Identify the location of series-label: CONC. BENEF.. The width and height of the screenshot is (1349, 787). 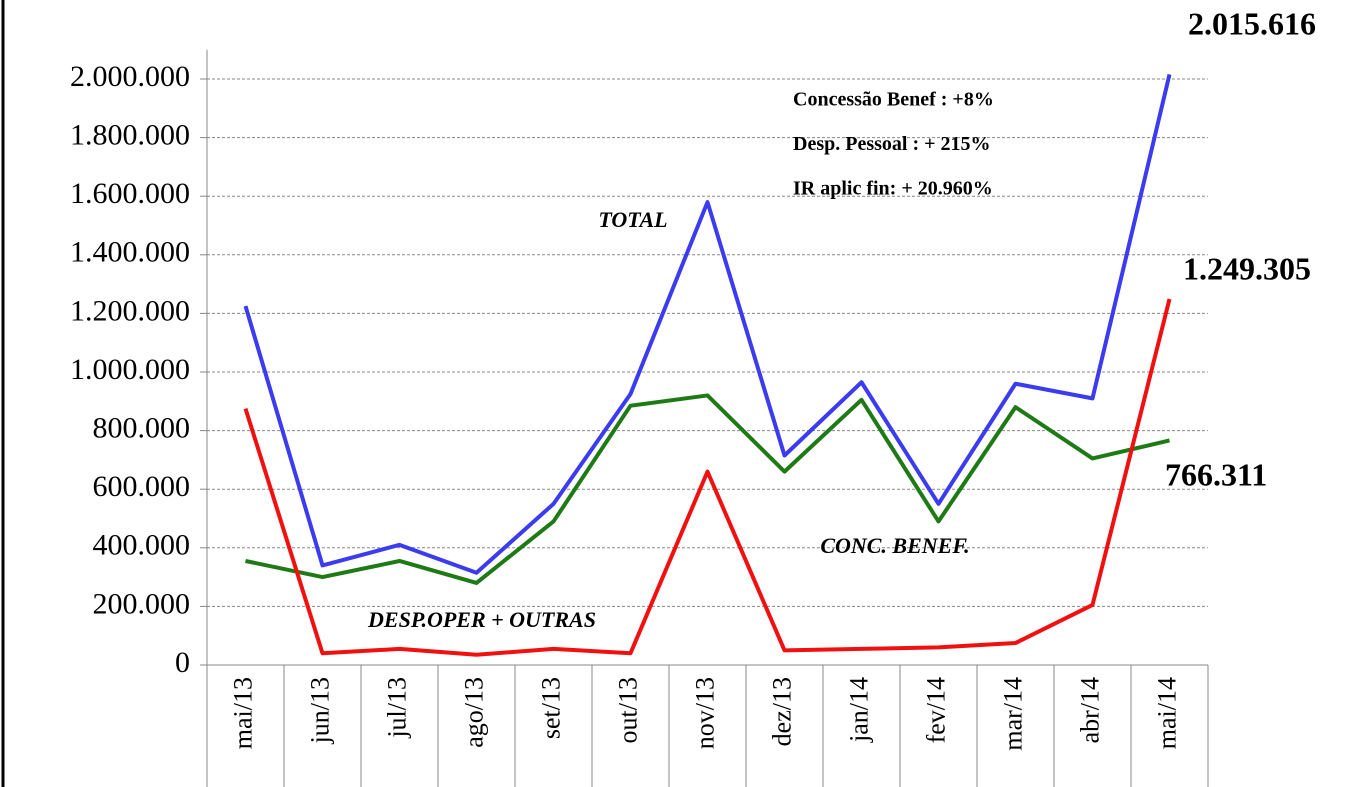
(894, 545).